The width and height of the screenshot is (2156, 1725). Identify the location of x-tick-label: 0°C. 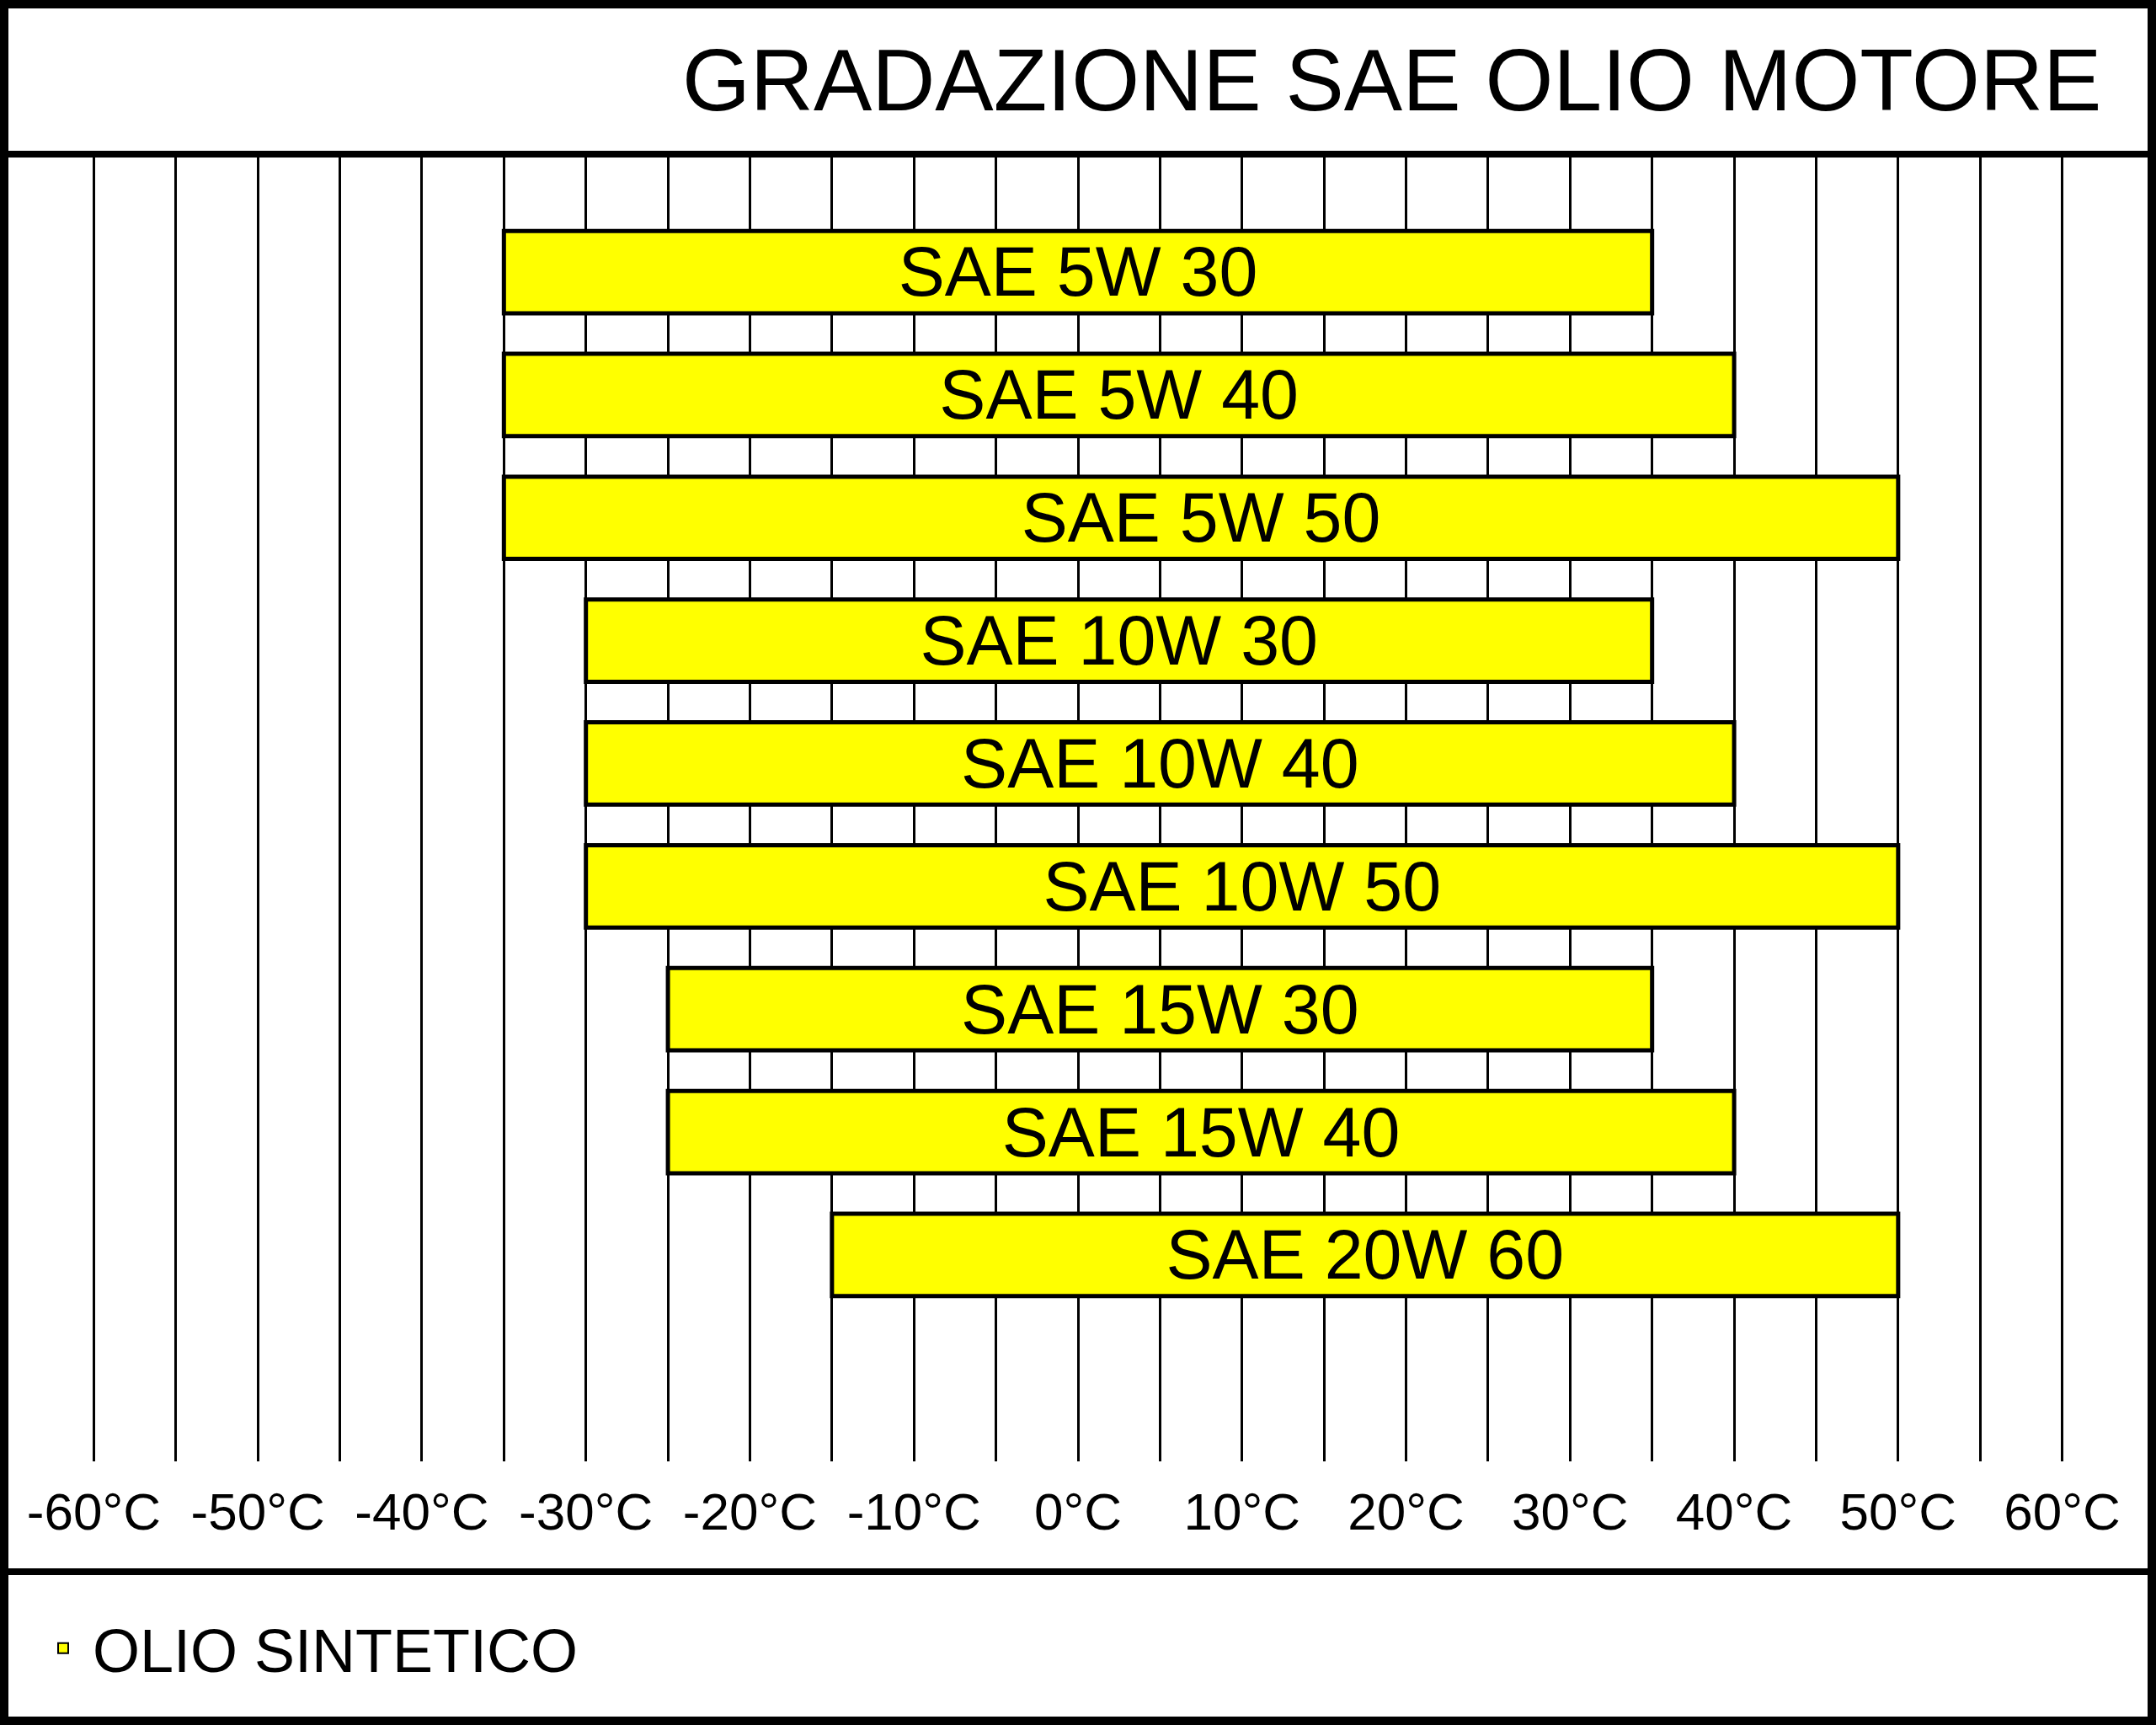
(1078, 1511).